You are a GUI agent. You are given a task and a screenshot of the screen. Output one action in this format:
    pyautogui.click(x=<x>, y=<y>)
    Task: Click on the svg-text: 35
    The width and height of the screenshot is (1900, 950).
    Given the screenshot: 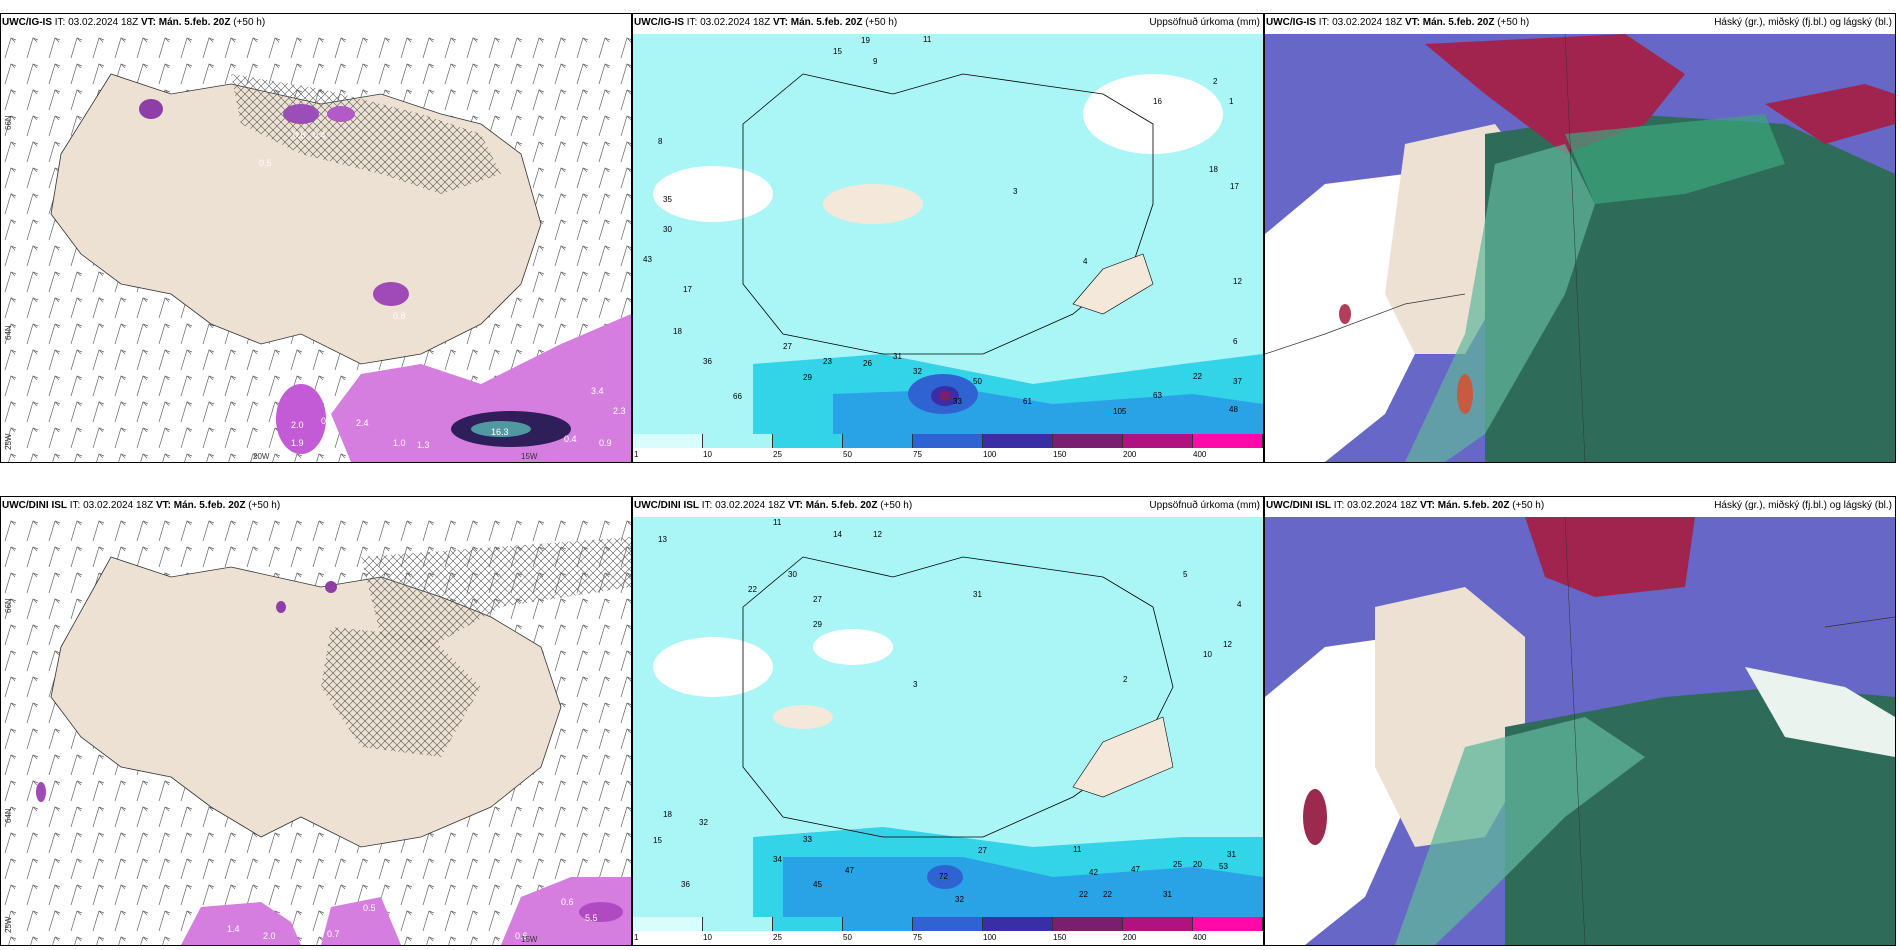 What is the action you would take?
    pyautogui.click(x=667, y=199)
    